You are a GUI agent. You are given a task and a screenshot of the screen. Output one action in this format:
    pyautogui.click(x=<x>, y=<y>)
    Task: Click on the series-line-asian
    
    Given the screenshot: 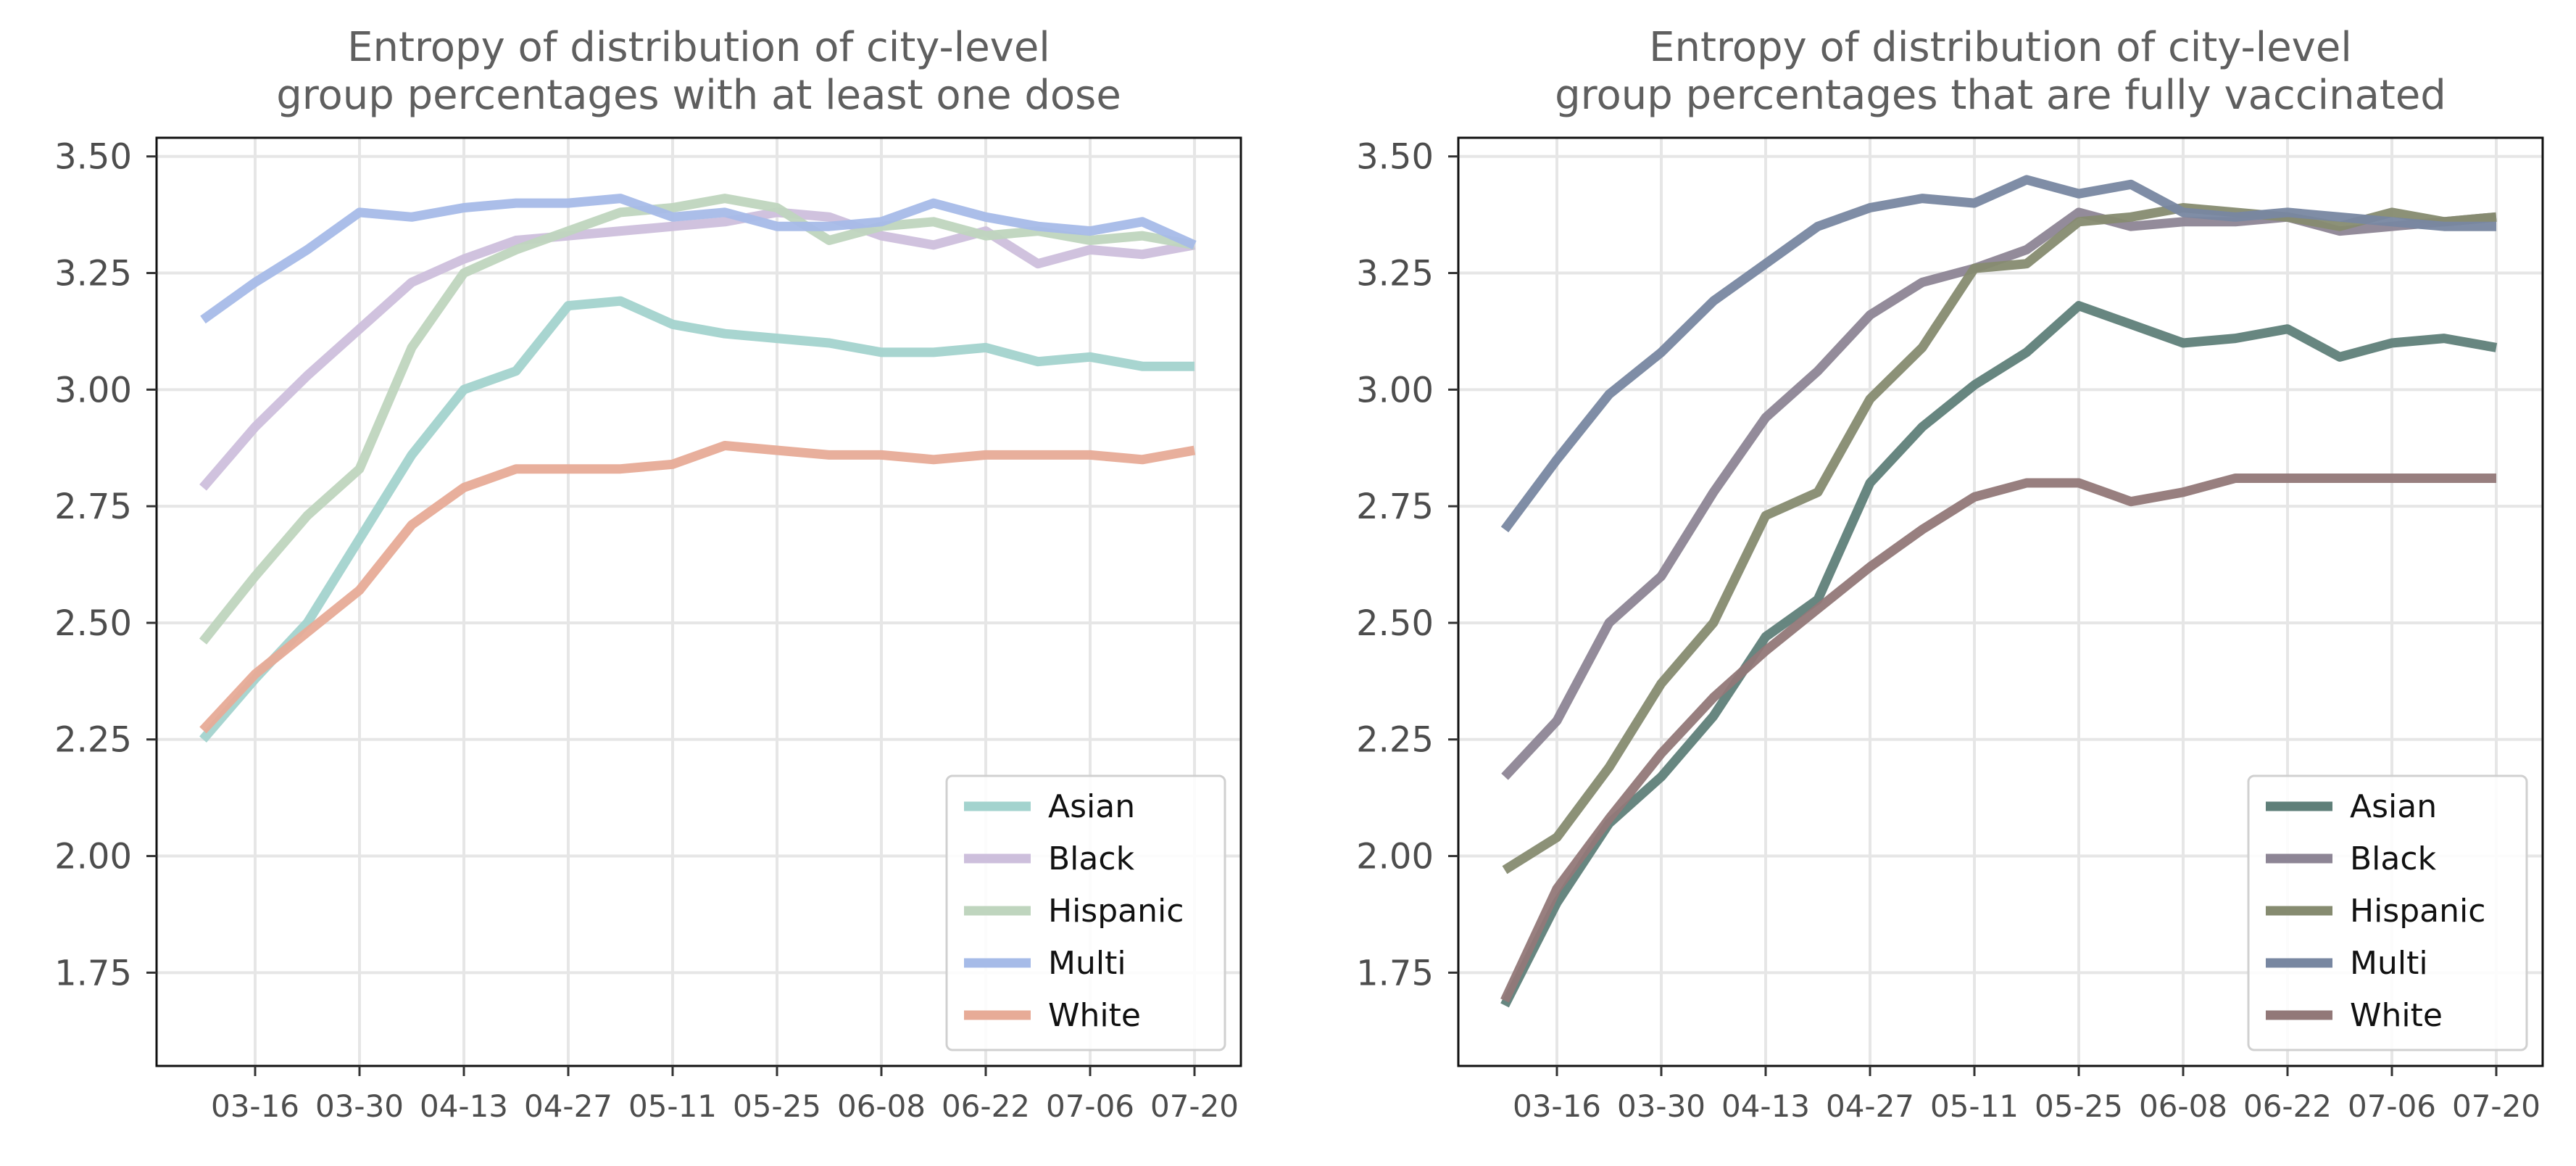 What is the action you would take?
    pyautogui.click(x=696, y=519)
    